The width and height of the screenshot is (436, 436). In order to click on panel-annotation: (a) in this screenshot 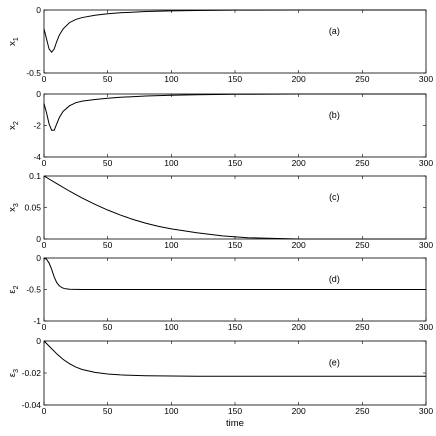, I will do `click(334, 31)`.